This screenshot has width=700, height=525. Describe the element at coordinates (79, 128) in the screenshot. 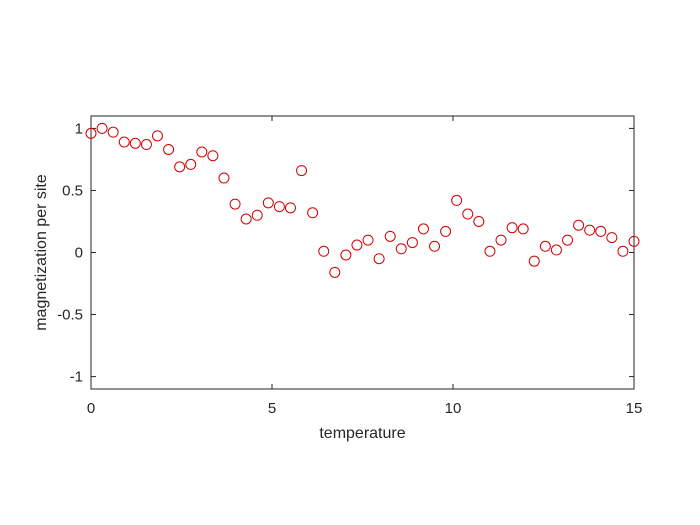

I see `y-tick-label: 1` at that location.